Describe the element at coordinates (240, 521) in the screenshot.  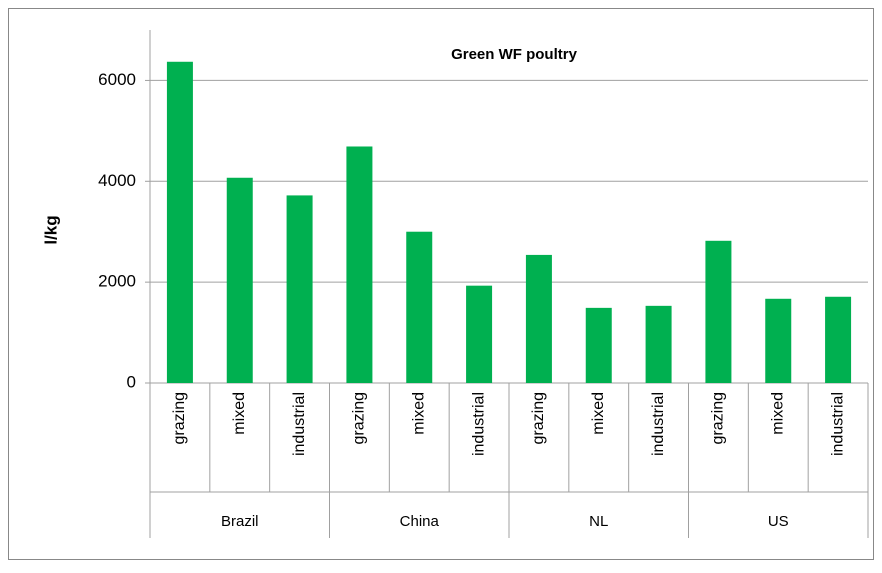
I see `group-label: Brazil` at that location.